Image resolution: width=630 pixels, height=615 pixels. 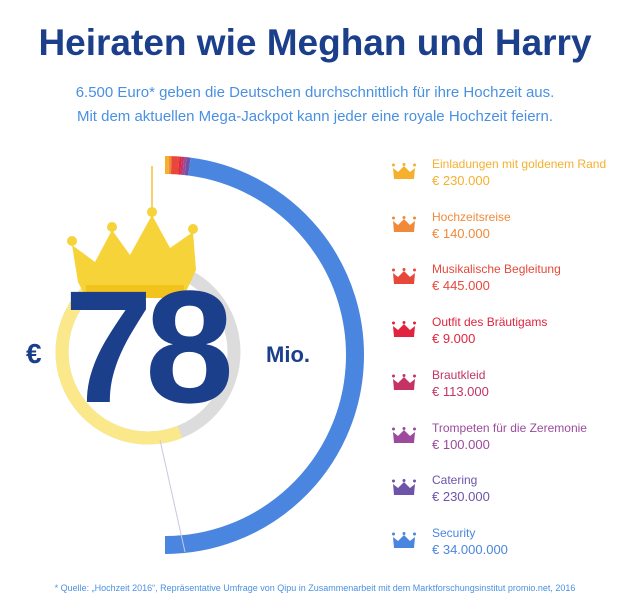 What do you see at coordinates (315, 42) in the screenshot?
I see `page-title: Heiraten wie Meghan und Harry` at bounding box center [315, 42].